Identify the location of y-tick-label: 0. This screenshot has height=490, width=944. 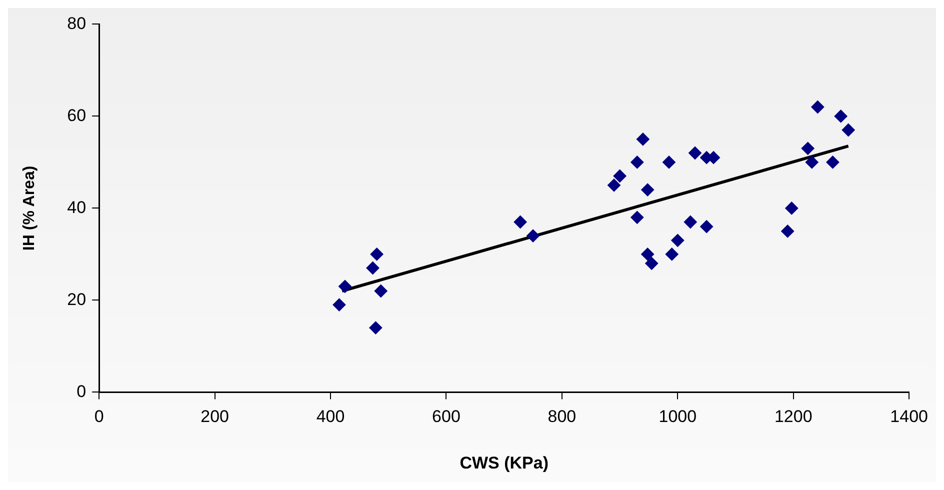
(81, 391).